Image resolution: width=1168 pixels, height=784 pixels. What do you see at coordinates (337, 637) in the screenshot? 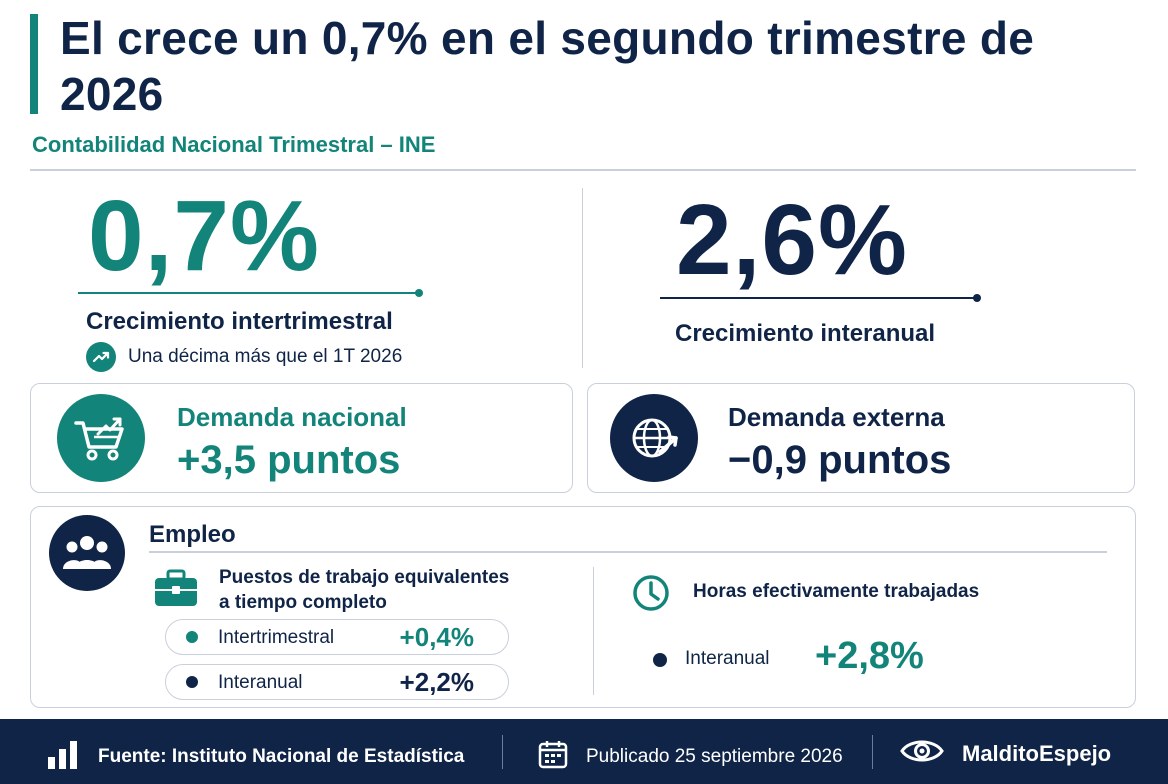
I see `puestos-row-intertrimestral: Intertrimestral +0,4%` at bounding box center [337, 637].